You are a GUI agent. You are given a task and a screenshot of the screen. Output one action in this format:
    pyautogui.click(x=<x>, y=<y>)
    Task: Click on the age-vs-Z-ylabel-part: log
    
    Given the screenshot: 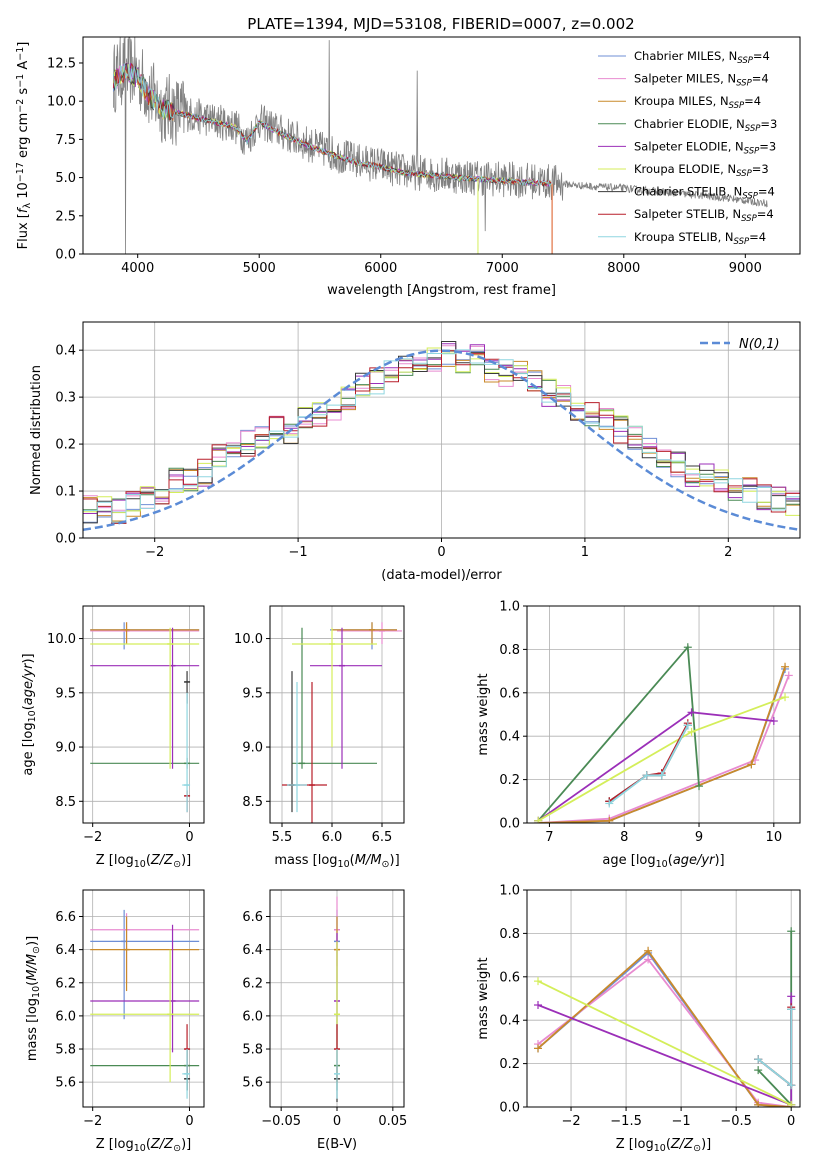 What is the action you would take?
    pyautogui.click(x=28, y=732)
    